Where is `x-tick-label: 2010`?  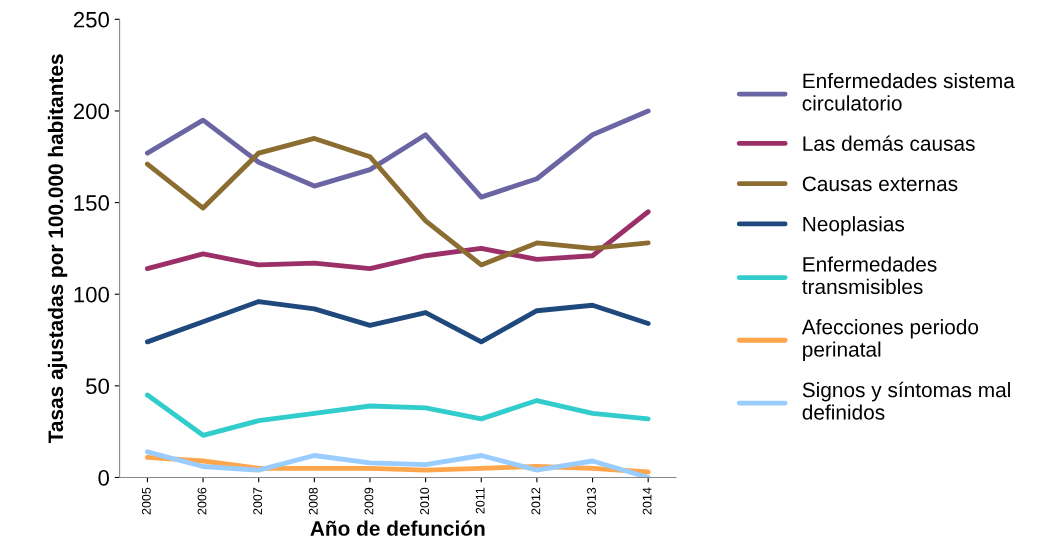 x-tick-label: 2010 is located at coordinates (424, 501).